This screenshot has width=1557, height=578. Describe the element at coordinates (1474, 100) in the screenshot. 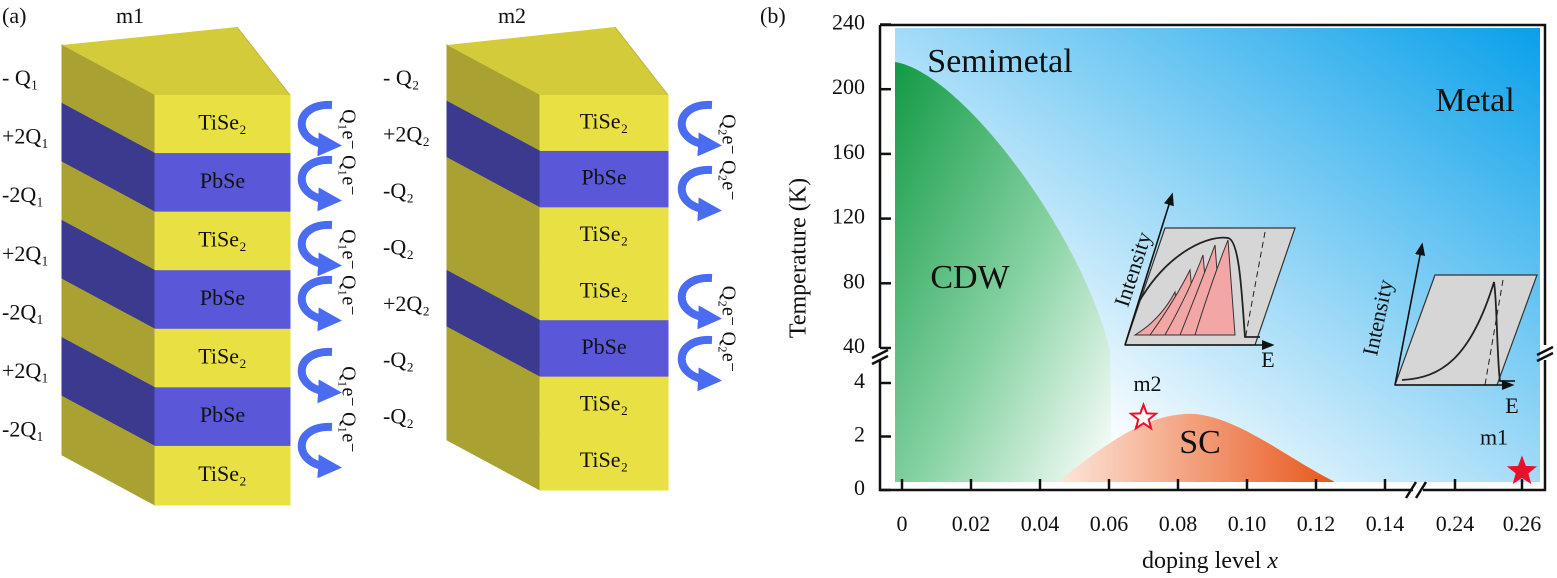

I see `region-label: Metal` at that location.